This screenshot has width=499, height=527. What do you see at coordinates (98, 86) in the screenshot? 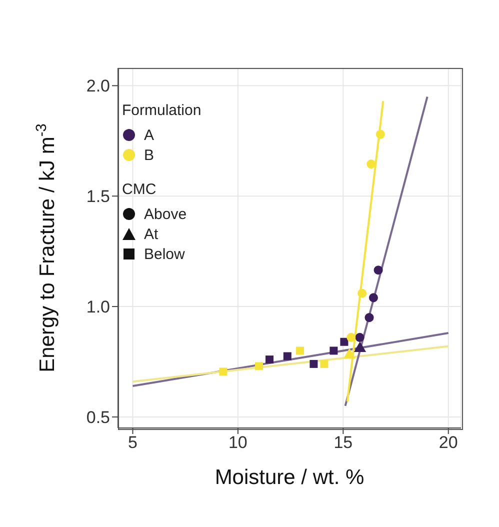
I see `y-tick-label: 2.0` at bounding box center [98, 86].